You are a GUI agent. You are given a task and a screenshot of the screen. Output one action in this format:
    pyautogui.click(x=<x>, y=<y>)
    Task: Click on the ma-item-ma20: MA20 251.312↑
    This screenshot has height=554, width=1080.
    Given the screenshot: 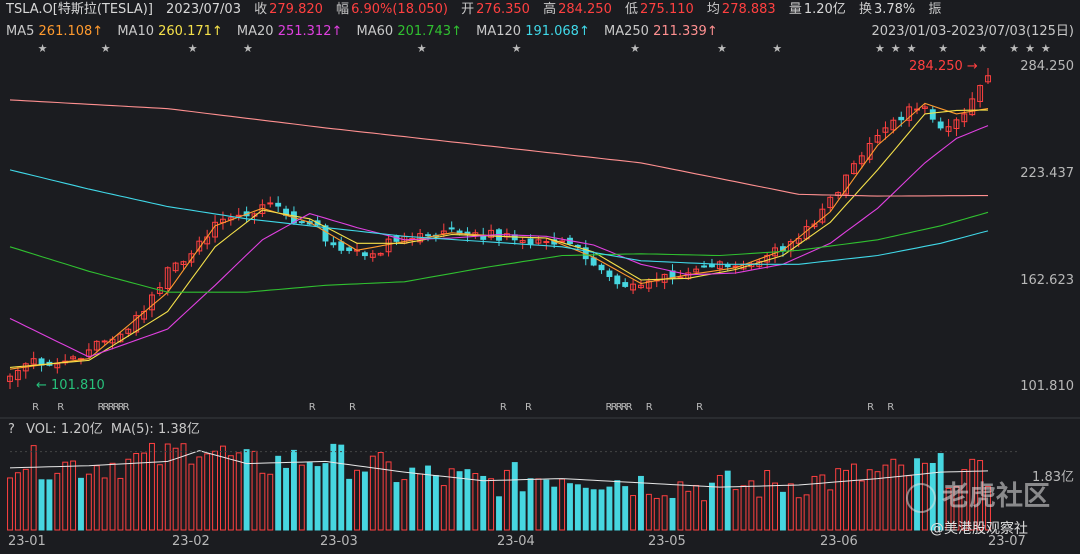 What is the action you would take?
    pyautogui.click(x=289, y=31)
    